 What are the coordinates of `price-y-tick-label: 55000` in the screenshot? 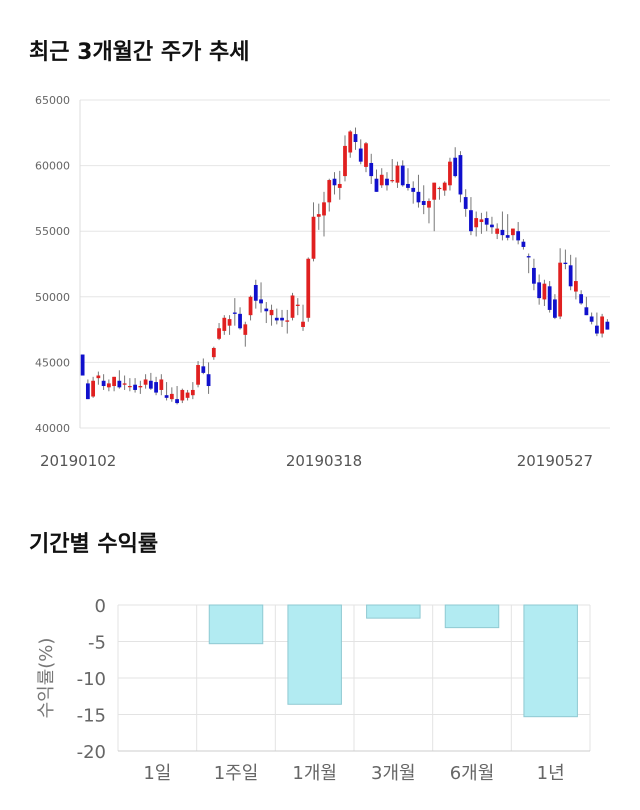 It's located at (52, 231).